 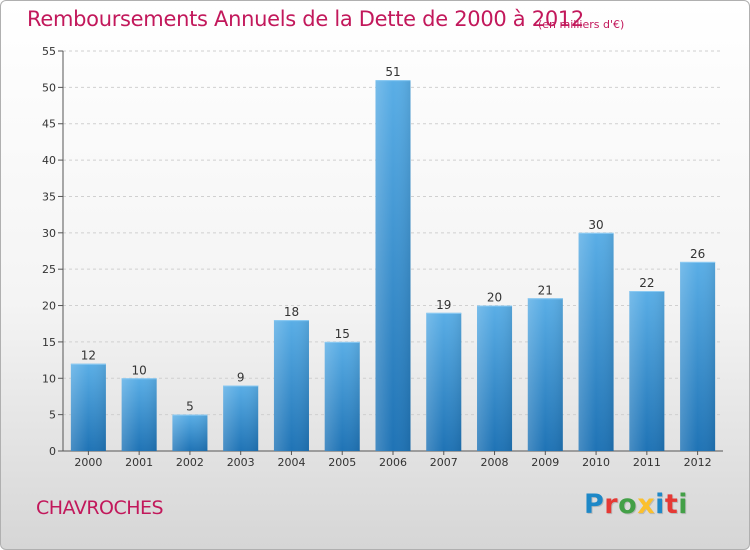 What do you see at coordinates (342, 334) in the screenshot?
I see `data-label: 15` at bounding box center [342, 334].